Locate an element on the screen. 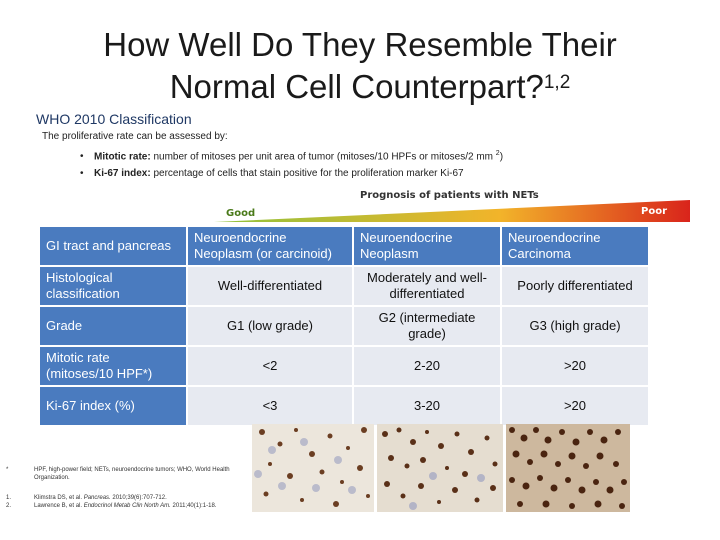 Image resolution: width=720 pixels, height=540 pixels. table-cell: 2-20 is located at coordinates (427, 366).